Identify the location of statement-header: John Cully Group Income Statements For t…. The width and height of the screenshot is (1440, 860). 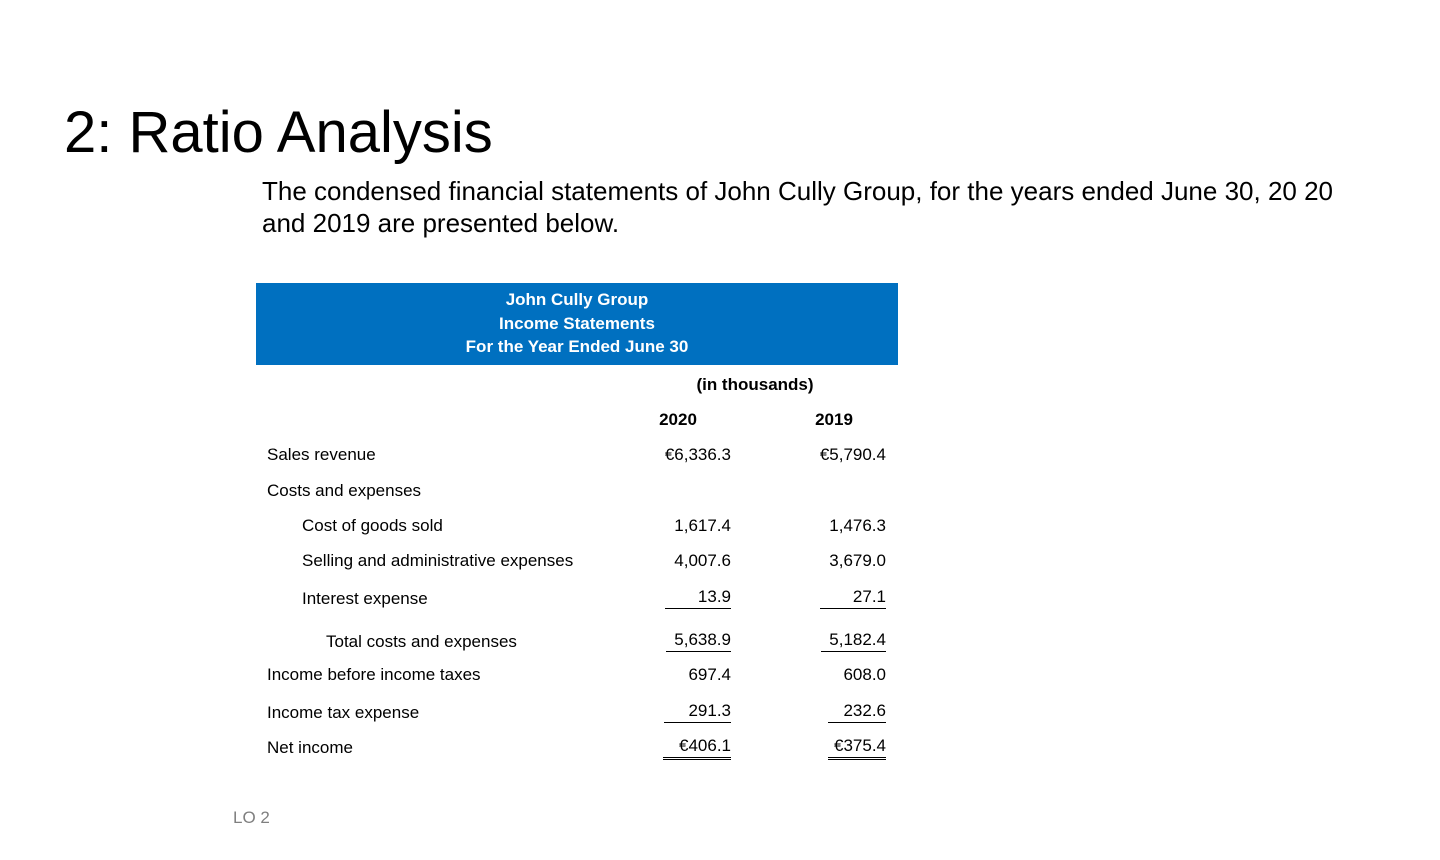
(577, 324).